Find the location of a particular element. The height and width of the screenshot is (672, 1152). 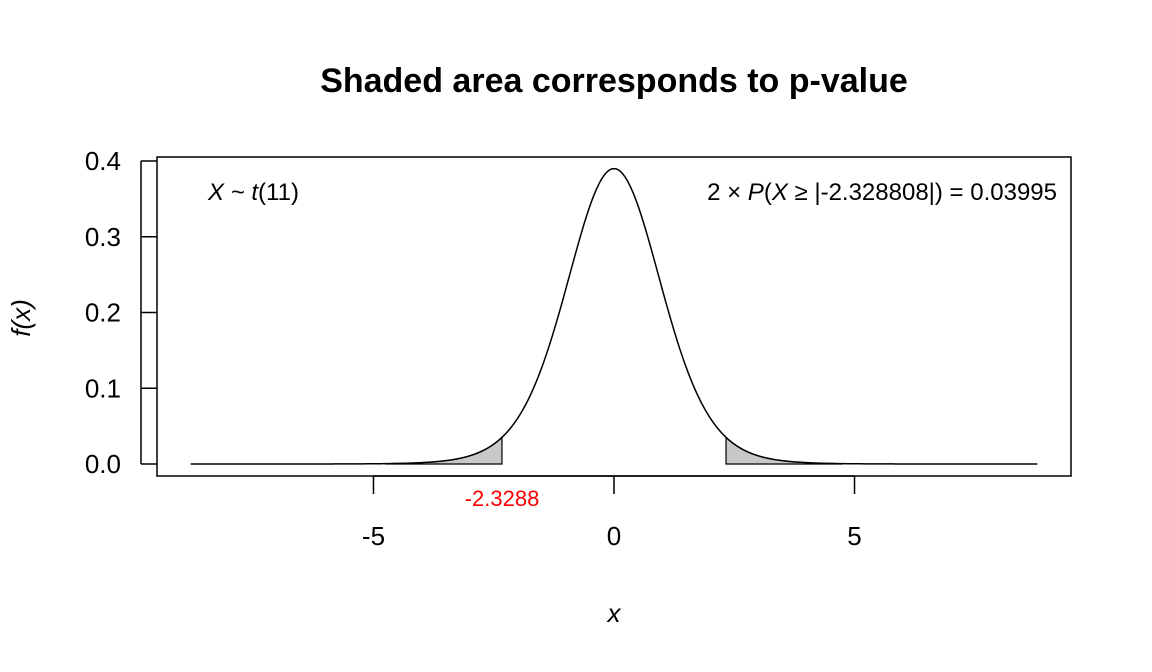

y-axis-label: f(x) is located at coordinates (21, 318).